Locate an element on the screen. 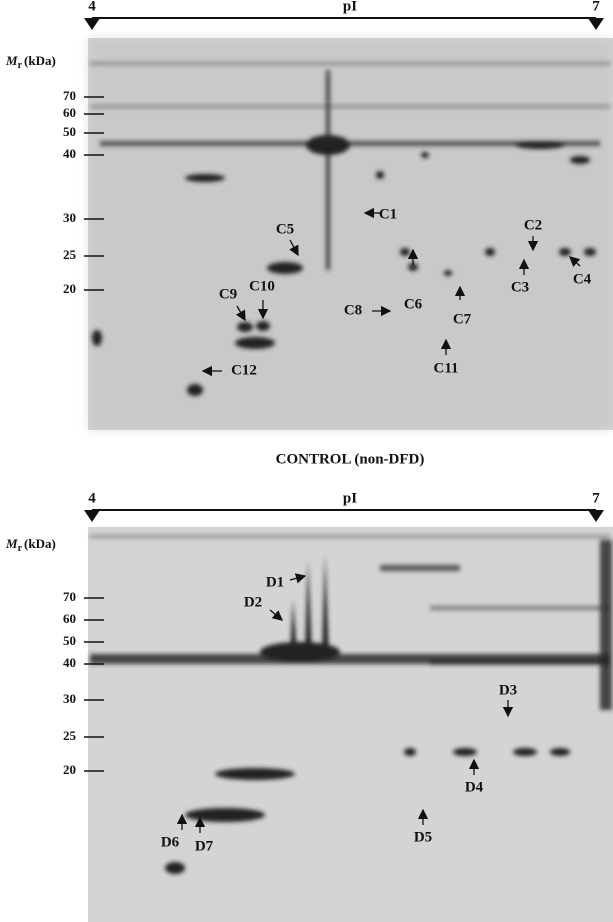  spot-label: C2 is located at coordinates (533, 225).